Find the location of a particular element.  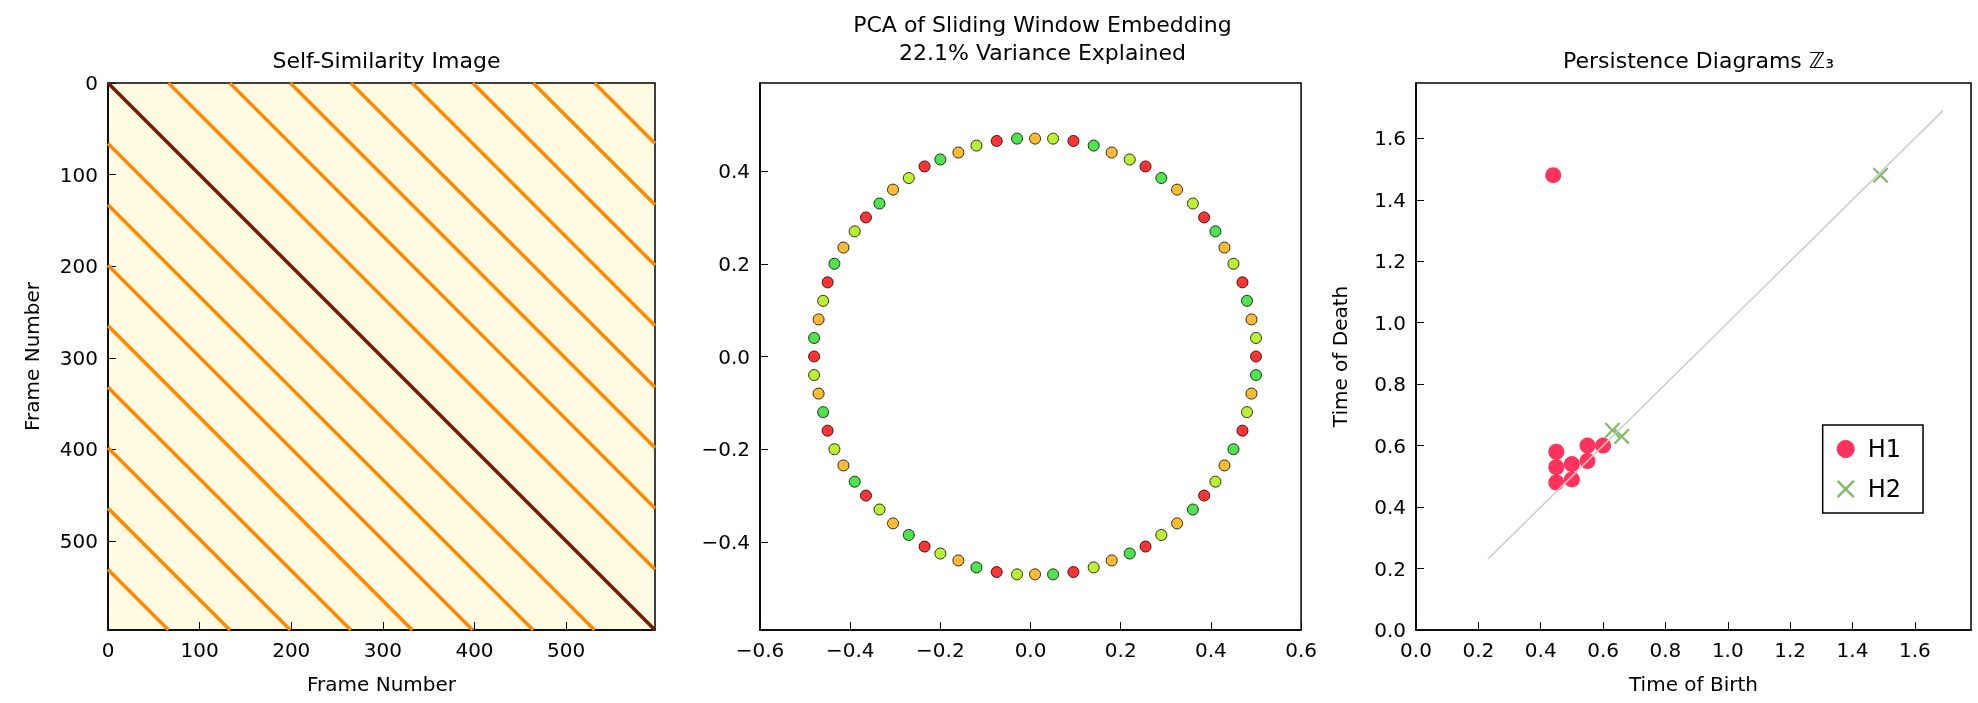

legend-label: H2 is located at coordinates (1884, 489).